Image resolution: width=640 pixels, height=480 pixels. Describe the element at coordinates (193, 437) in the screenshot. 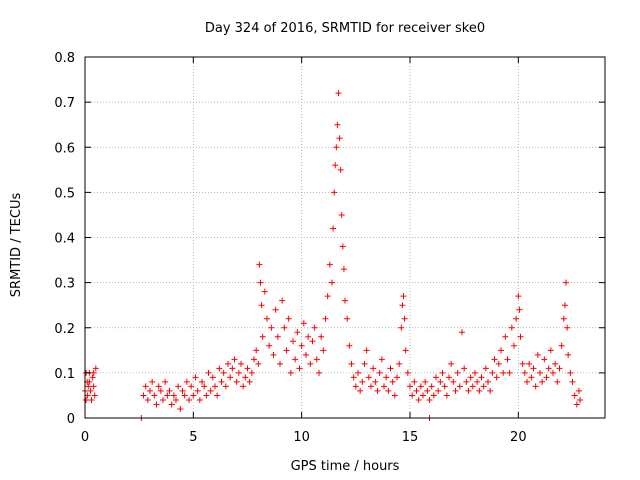

I see `x-tick-label: 5` at that location.